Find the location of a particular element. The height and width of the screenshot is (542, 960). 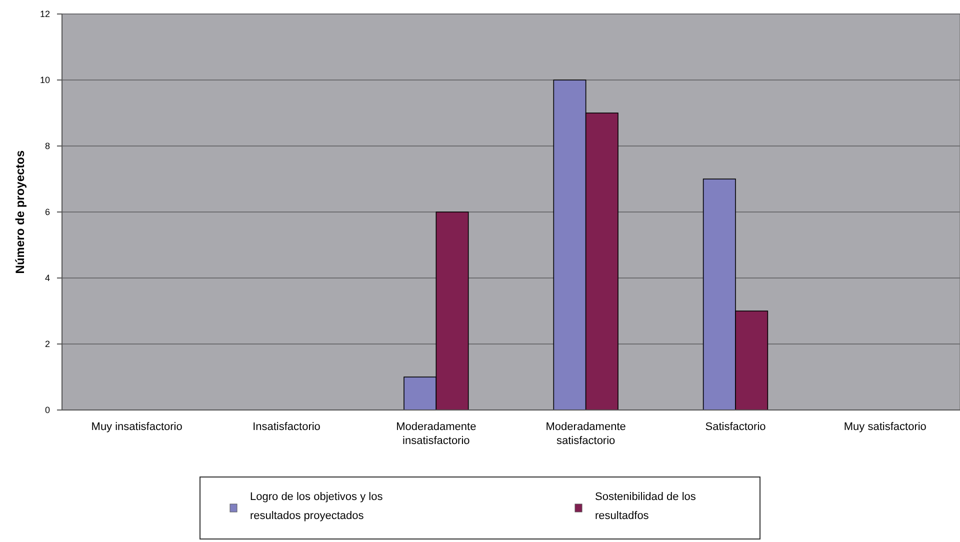

x-tick-label: Satisfactorio is located at coordinates (735, 427).